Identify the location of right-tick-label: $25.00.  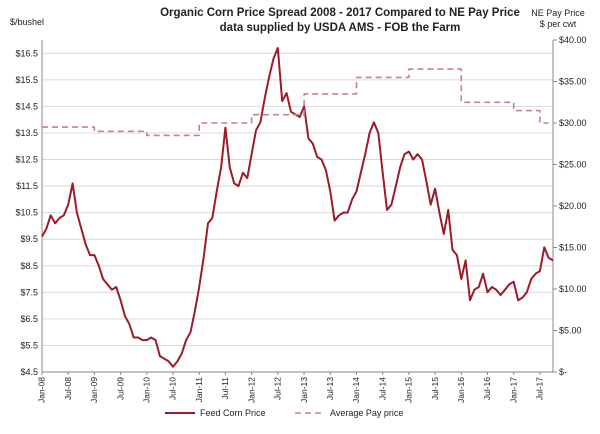
(573, 165).